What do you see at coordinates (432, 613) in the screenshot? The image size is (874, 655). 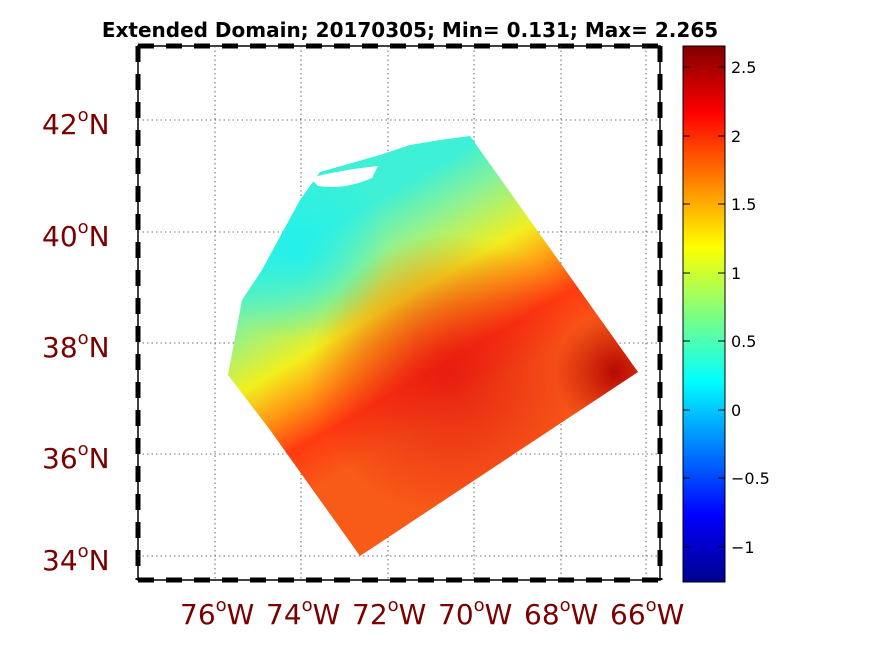 I see `longitude-labels: 76oW 74oW 72oW 70oW 68oW 66oW` at bounding box center [432, 613].